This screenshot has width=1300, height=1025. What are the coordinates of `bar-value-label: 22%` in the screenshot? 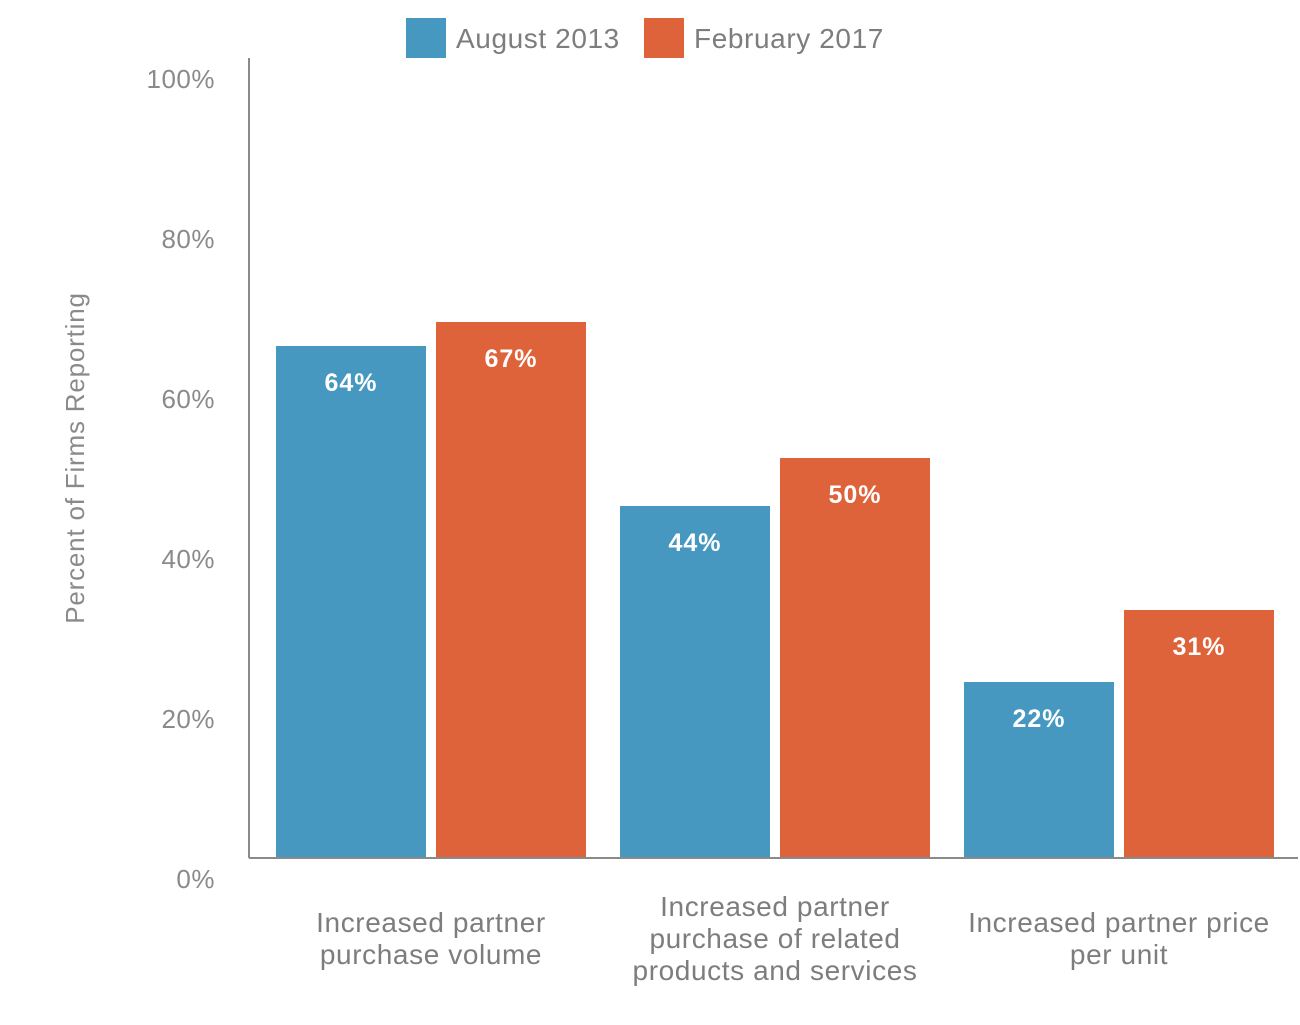 It's located at (1038, 719).